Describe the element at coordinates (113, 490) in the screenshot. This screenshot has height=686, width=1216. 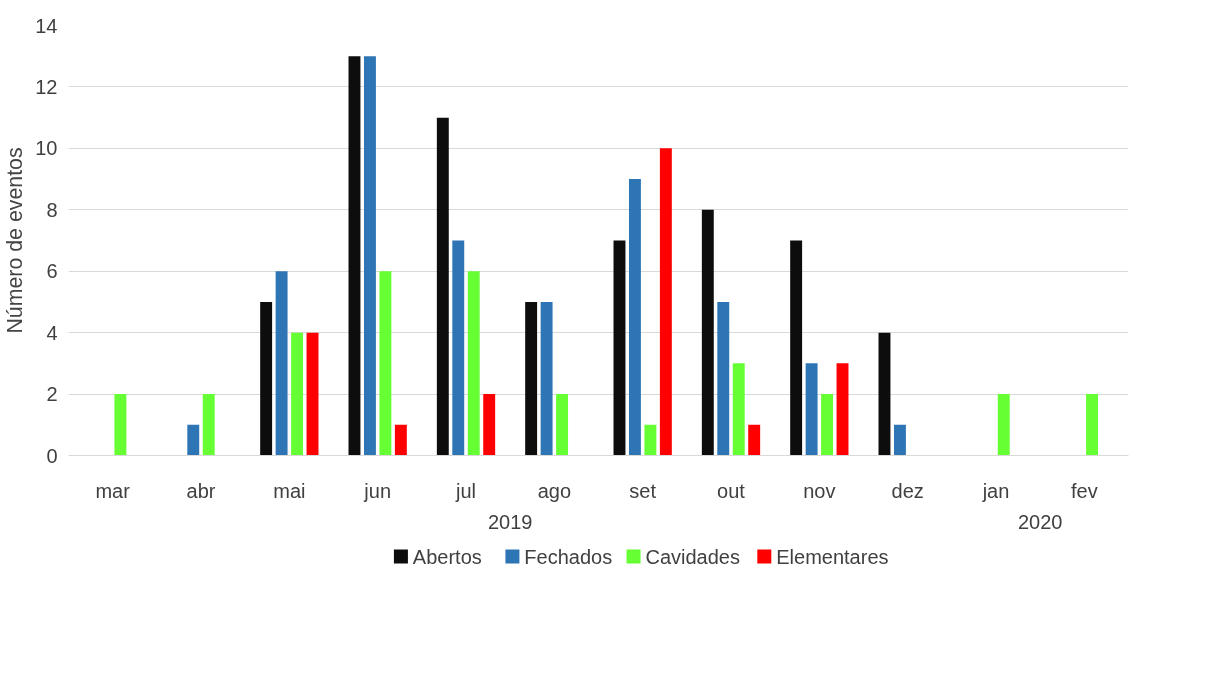
I see `x-tick-label: mar` at that location.